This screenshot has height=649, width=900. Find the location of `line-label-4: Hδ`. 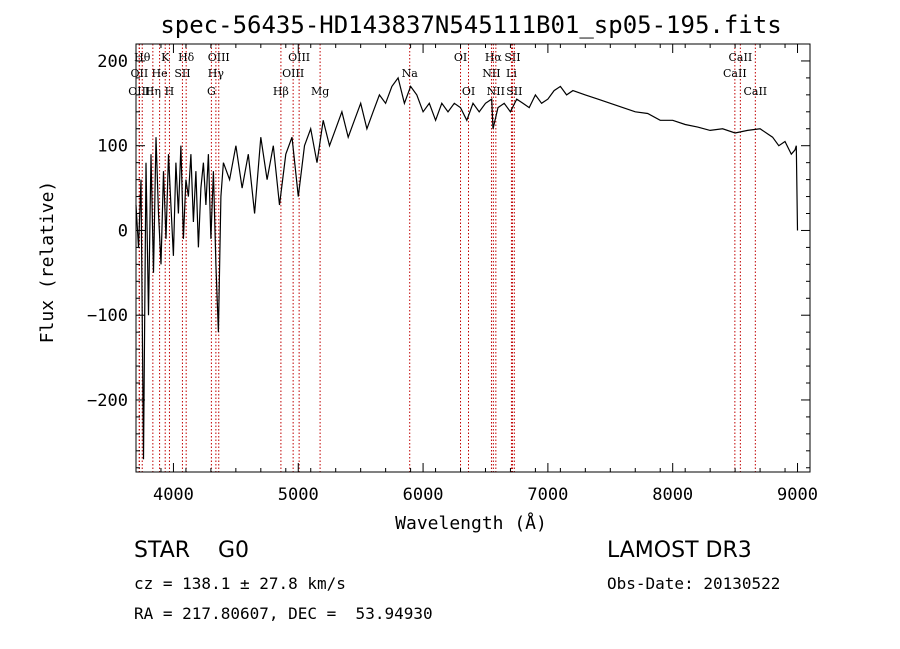

line-label-4: Hδ is located at coordinates (186, 57).